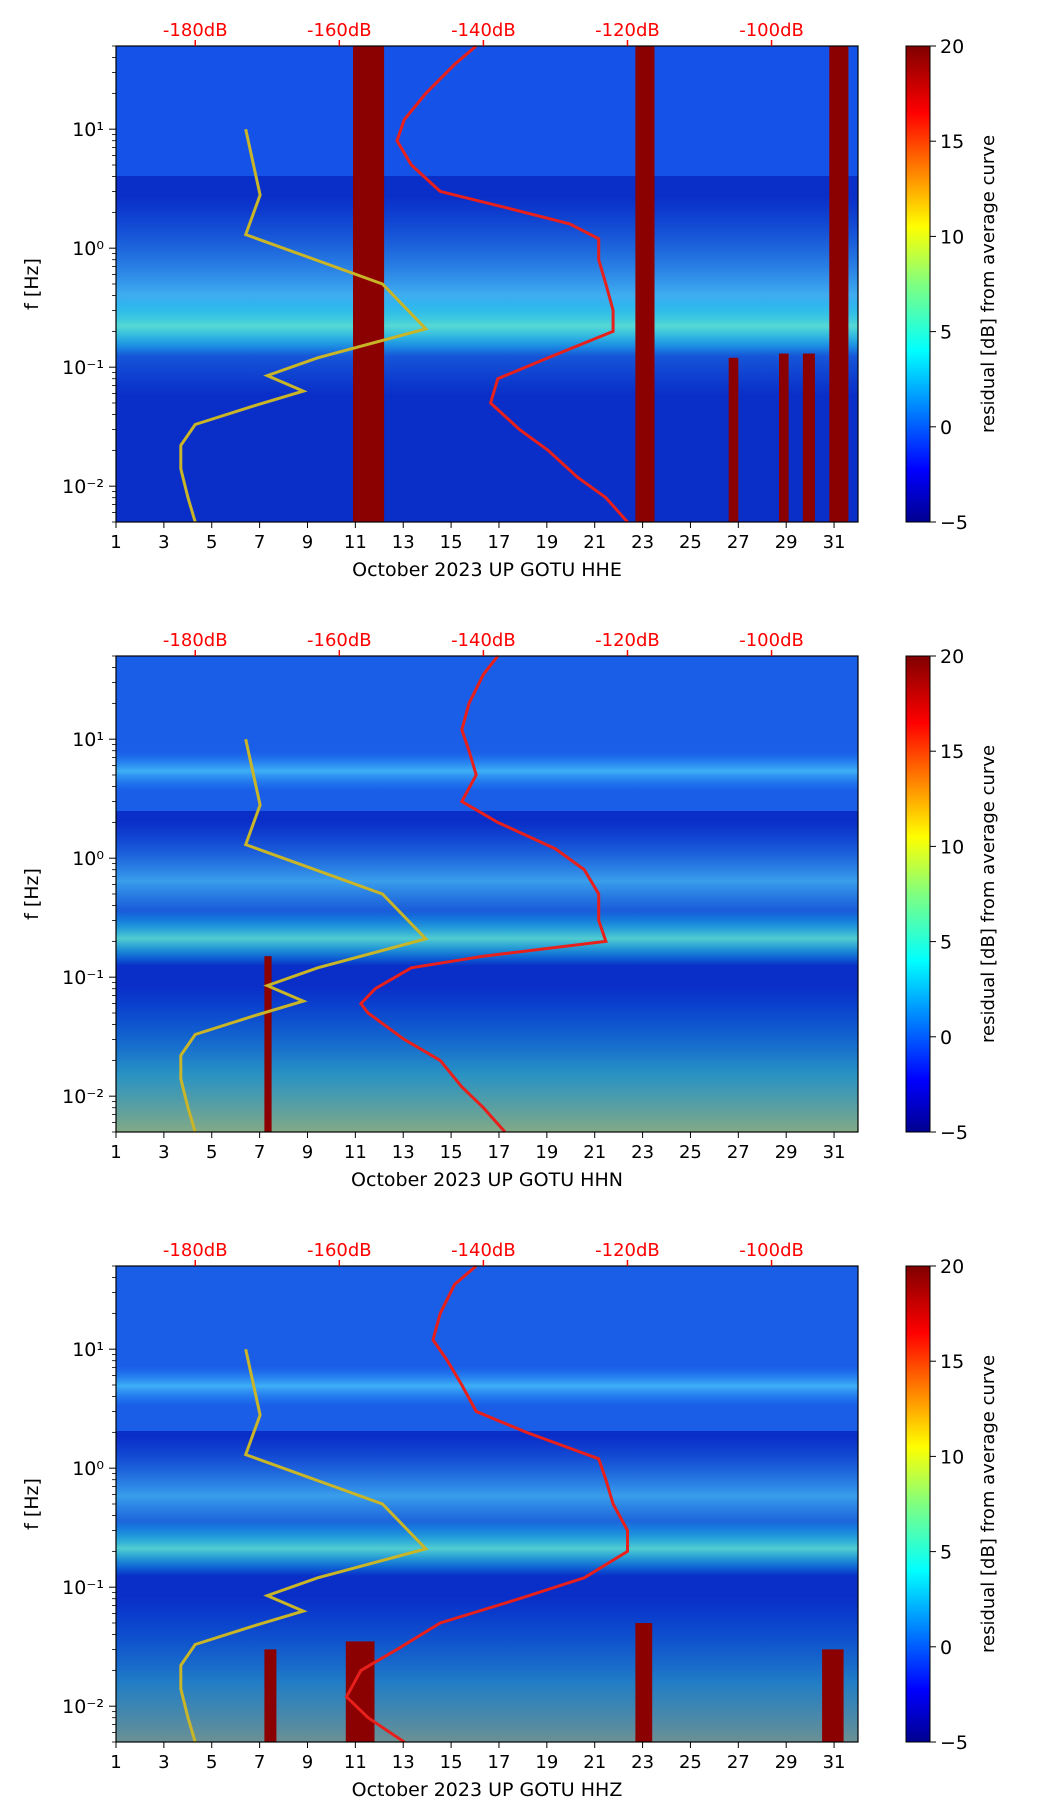 The width and height of the screenshot is (1052, 1806). Describe the element at coordinates (952, 752) in the screenshot. I see `colorbar-tick-label: 15` at that location.